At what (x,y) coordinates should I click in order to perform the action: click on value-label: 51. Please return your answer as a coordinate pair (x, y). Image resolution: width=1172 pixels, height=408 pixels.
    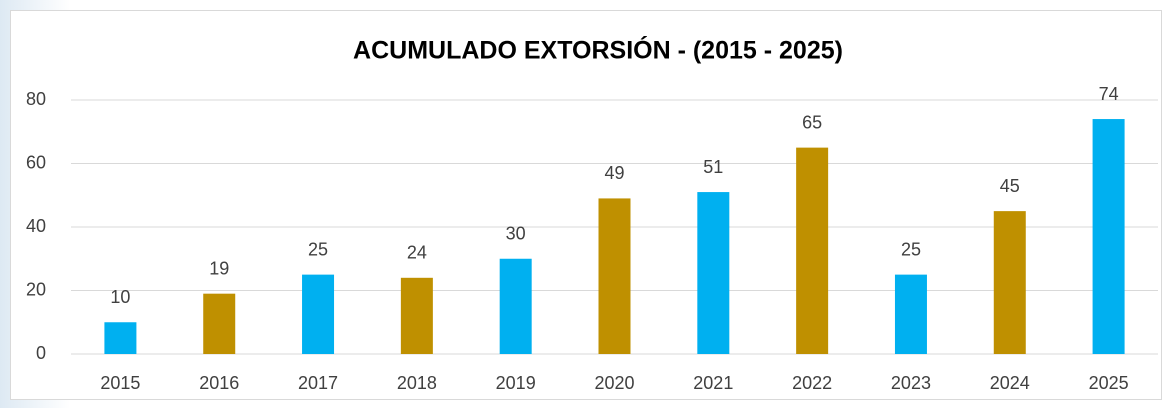
    Looking at the image, I should click on (713, 167).